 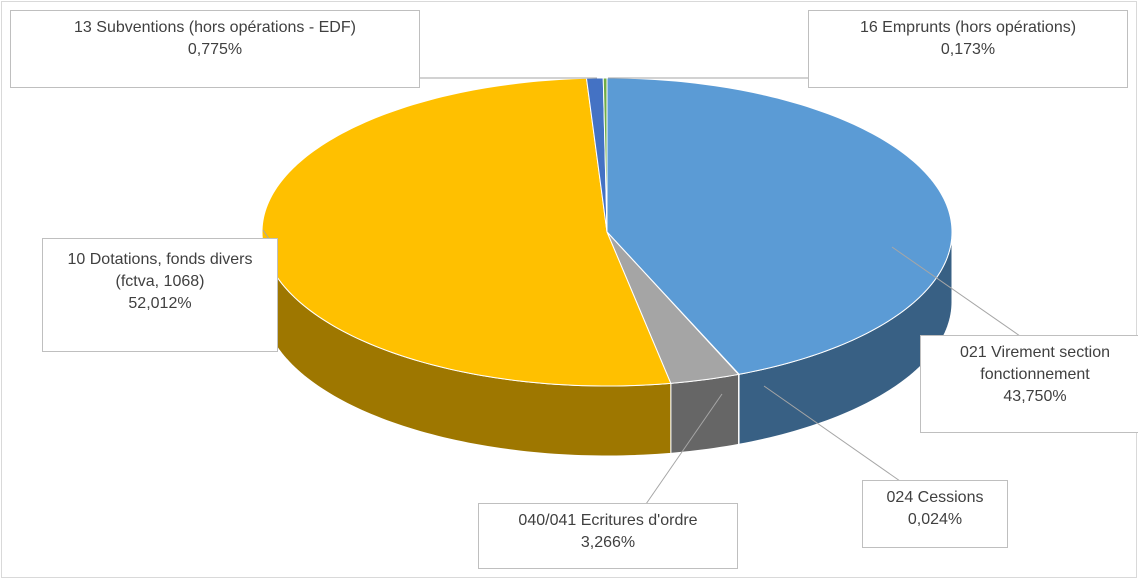 What do you see at coordinates (160, 303) in the screenshot?
I see `label-value: 52,012%` at bounding box center [160, 303].